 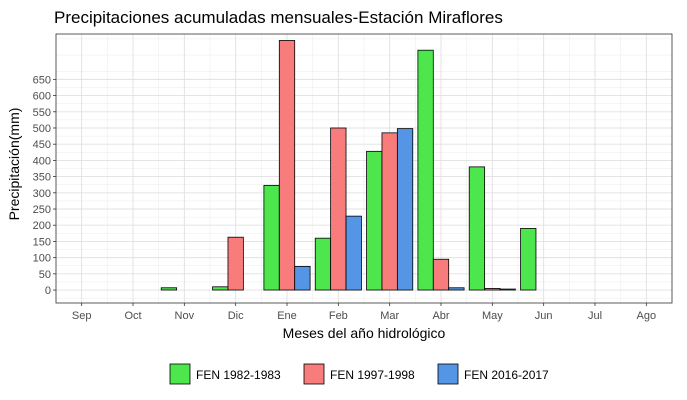 What do you see at coordinates (132, 316) in the screenshot?
I see `x-tick-label: Oct` at bounding box center [132, 316].